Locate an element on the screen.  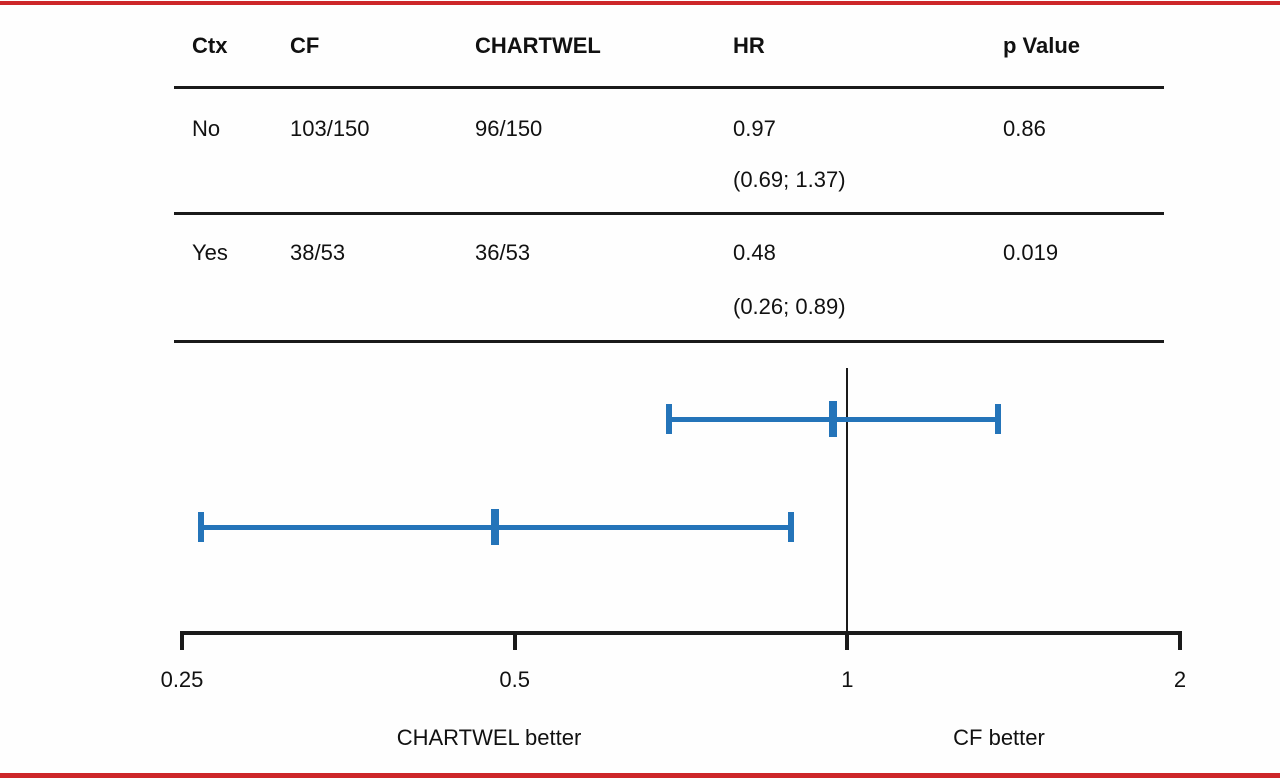
table-rule-bottom is located at coordinates (669, 341).